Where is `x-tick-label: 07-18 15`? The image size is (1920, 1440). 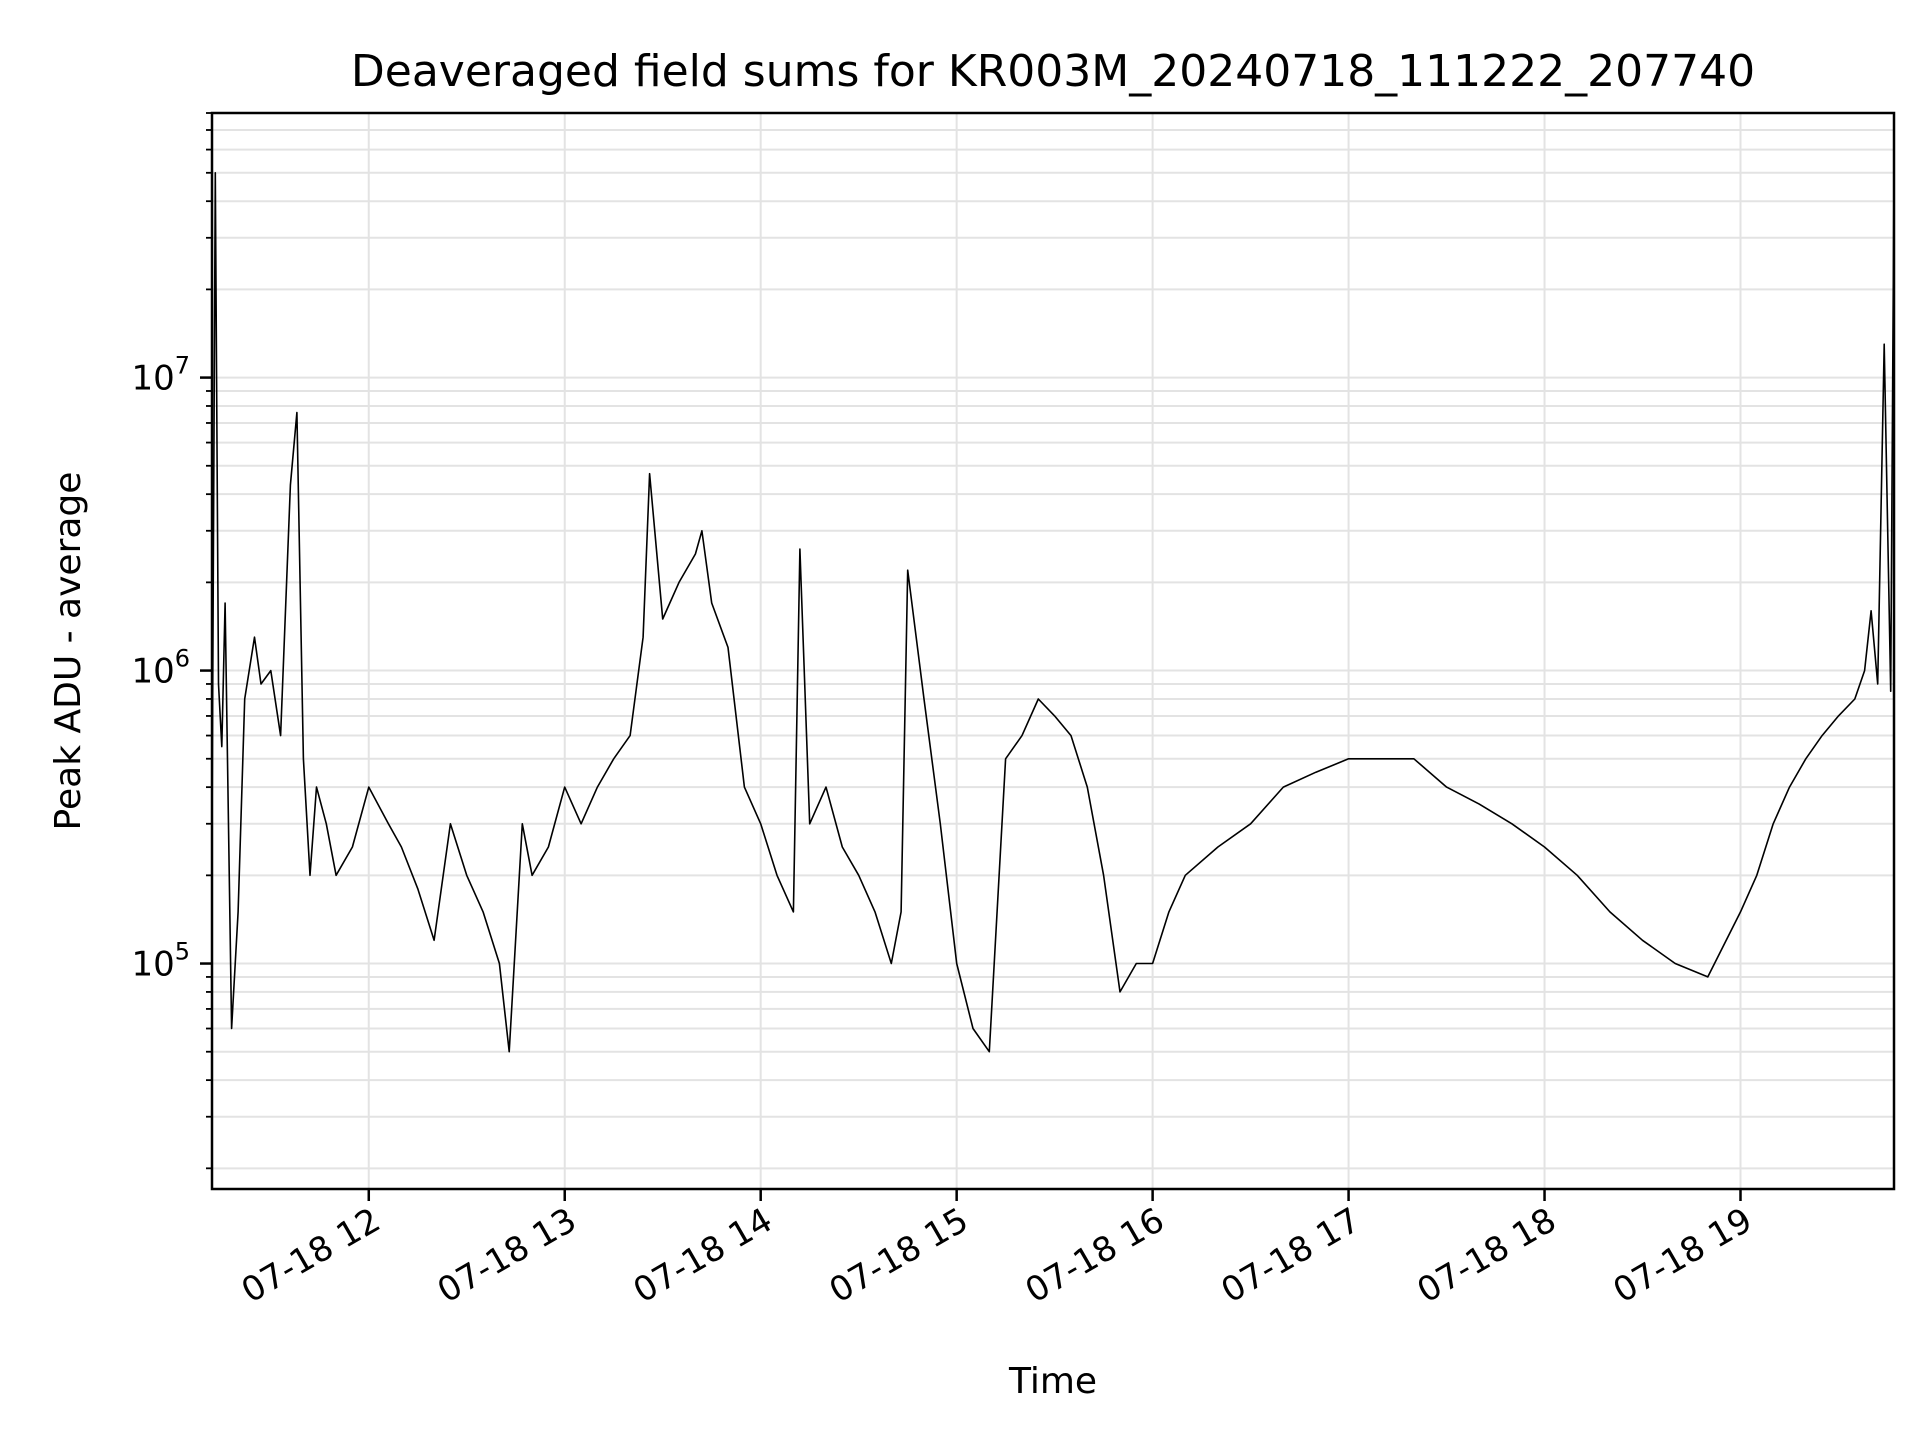
x-tick-label: 07-18 15 is located at coordinates (899, 1255).